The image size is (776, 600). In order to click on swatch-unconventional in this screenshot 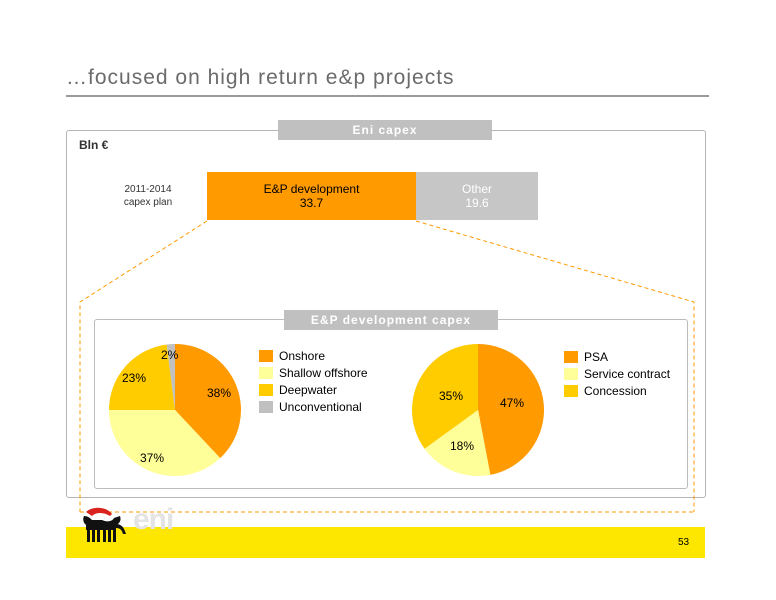, I will do `click(266, 406)`.